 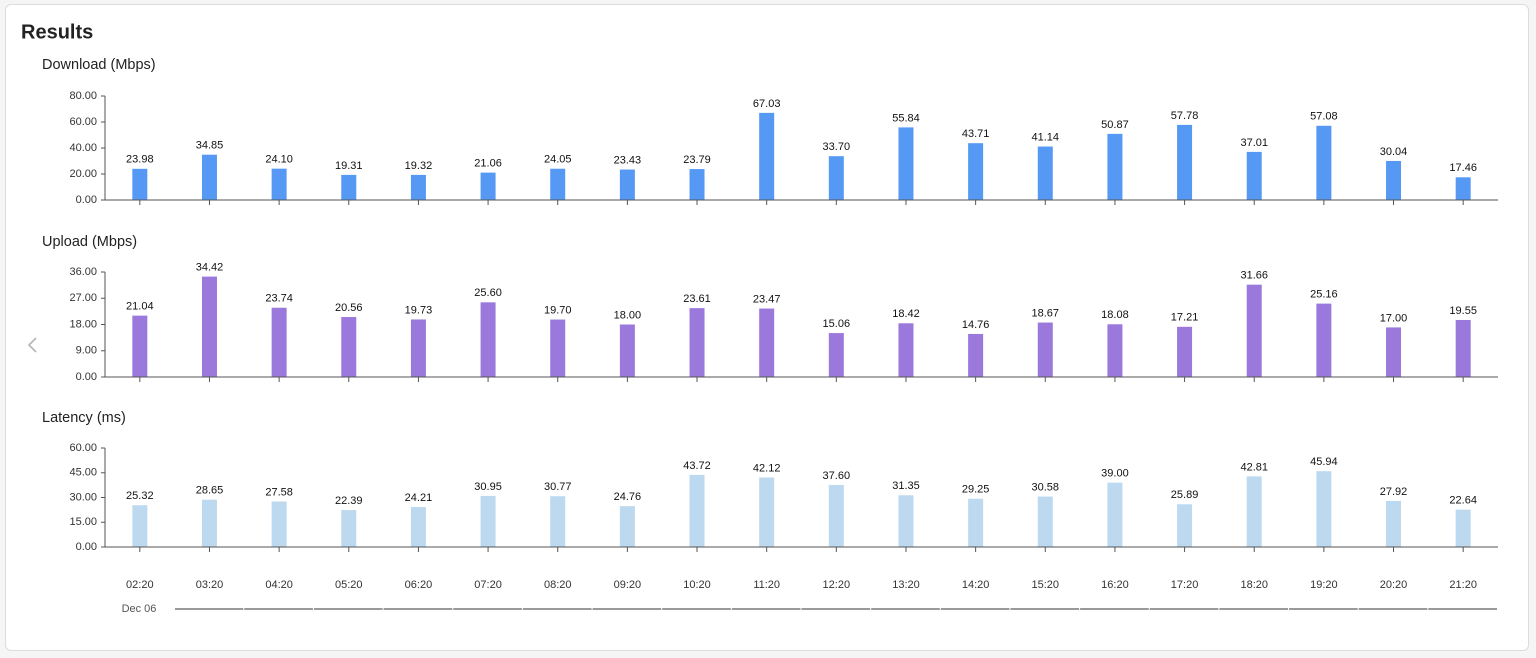 What do you see at coordinates (1185, 318) in the screenshot?
I see `value-label: 17.21` at bounding box center [1185, 318].